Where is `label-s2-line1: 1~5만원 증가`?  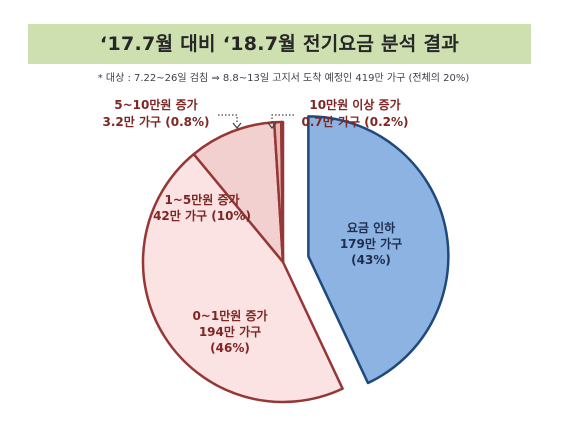
label-s2-line1: 1~5만원 증가 is located at coordinates (201, 199).